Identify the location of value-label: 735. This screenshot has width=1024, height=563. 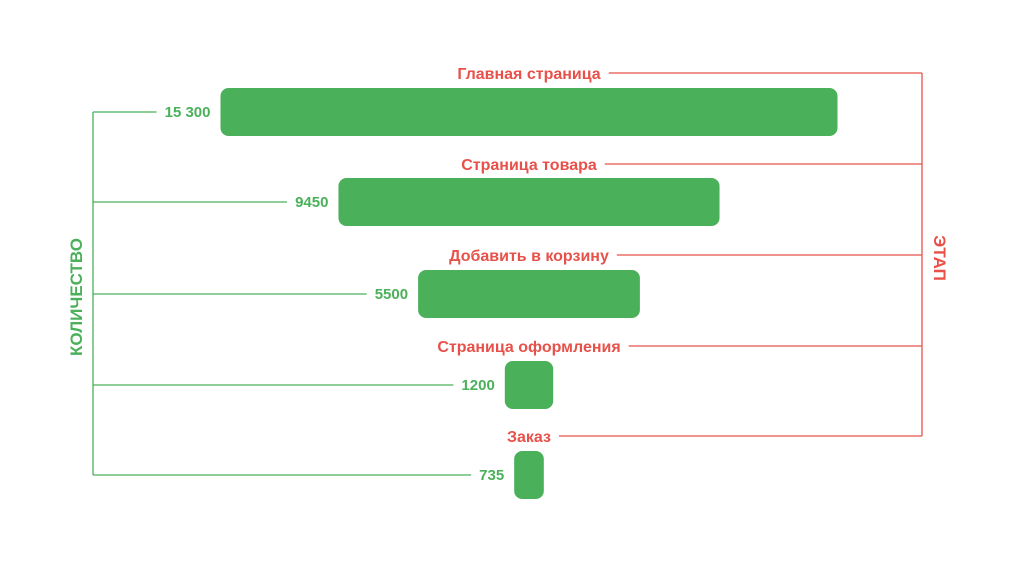
(491, 475).